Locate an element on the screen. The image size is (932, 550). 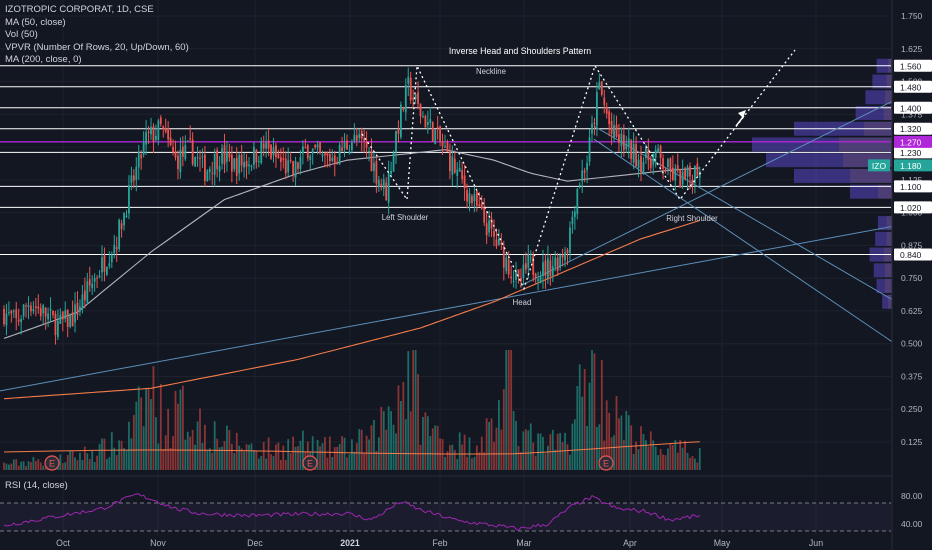
legend-ma50: MA (50, close) is located at coordinates (35, 22).